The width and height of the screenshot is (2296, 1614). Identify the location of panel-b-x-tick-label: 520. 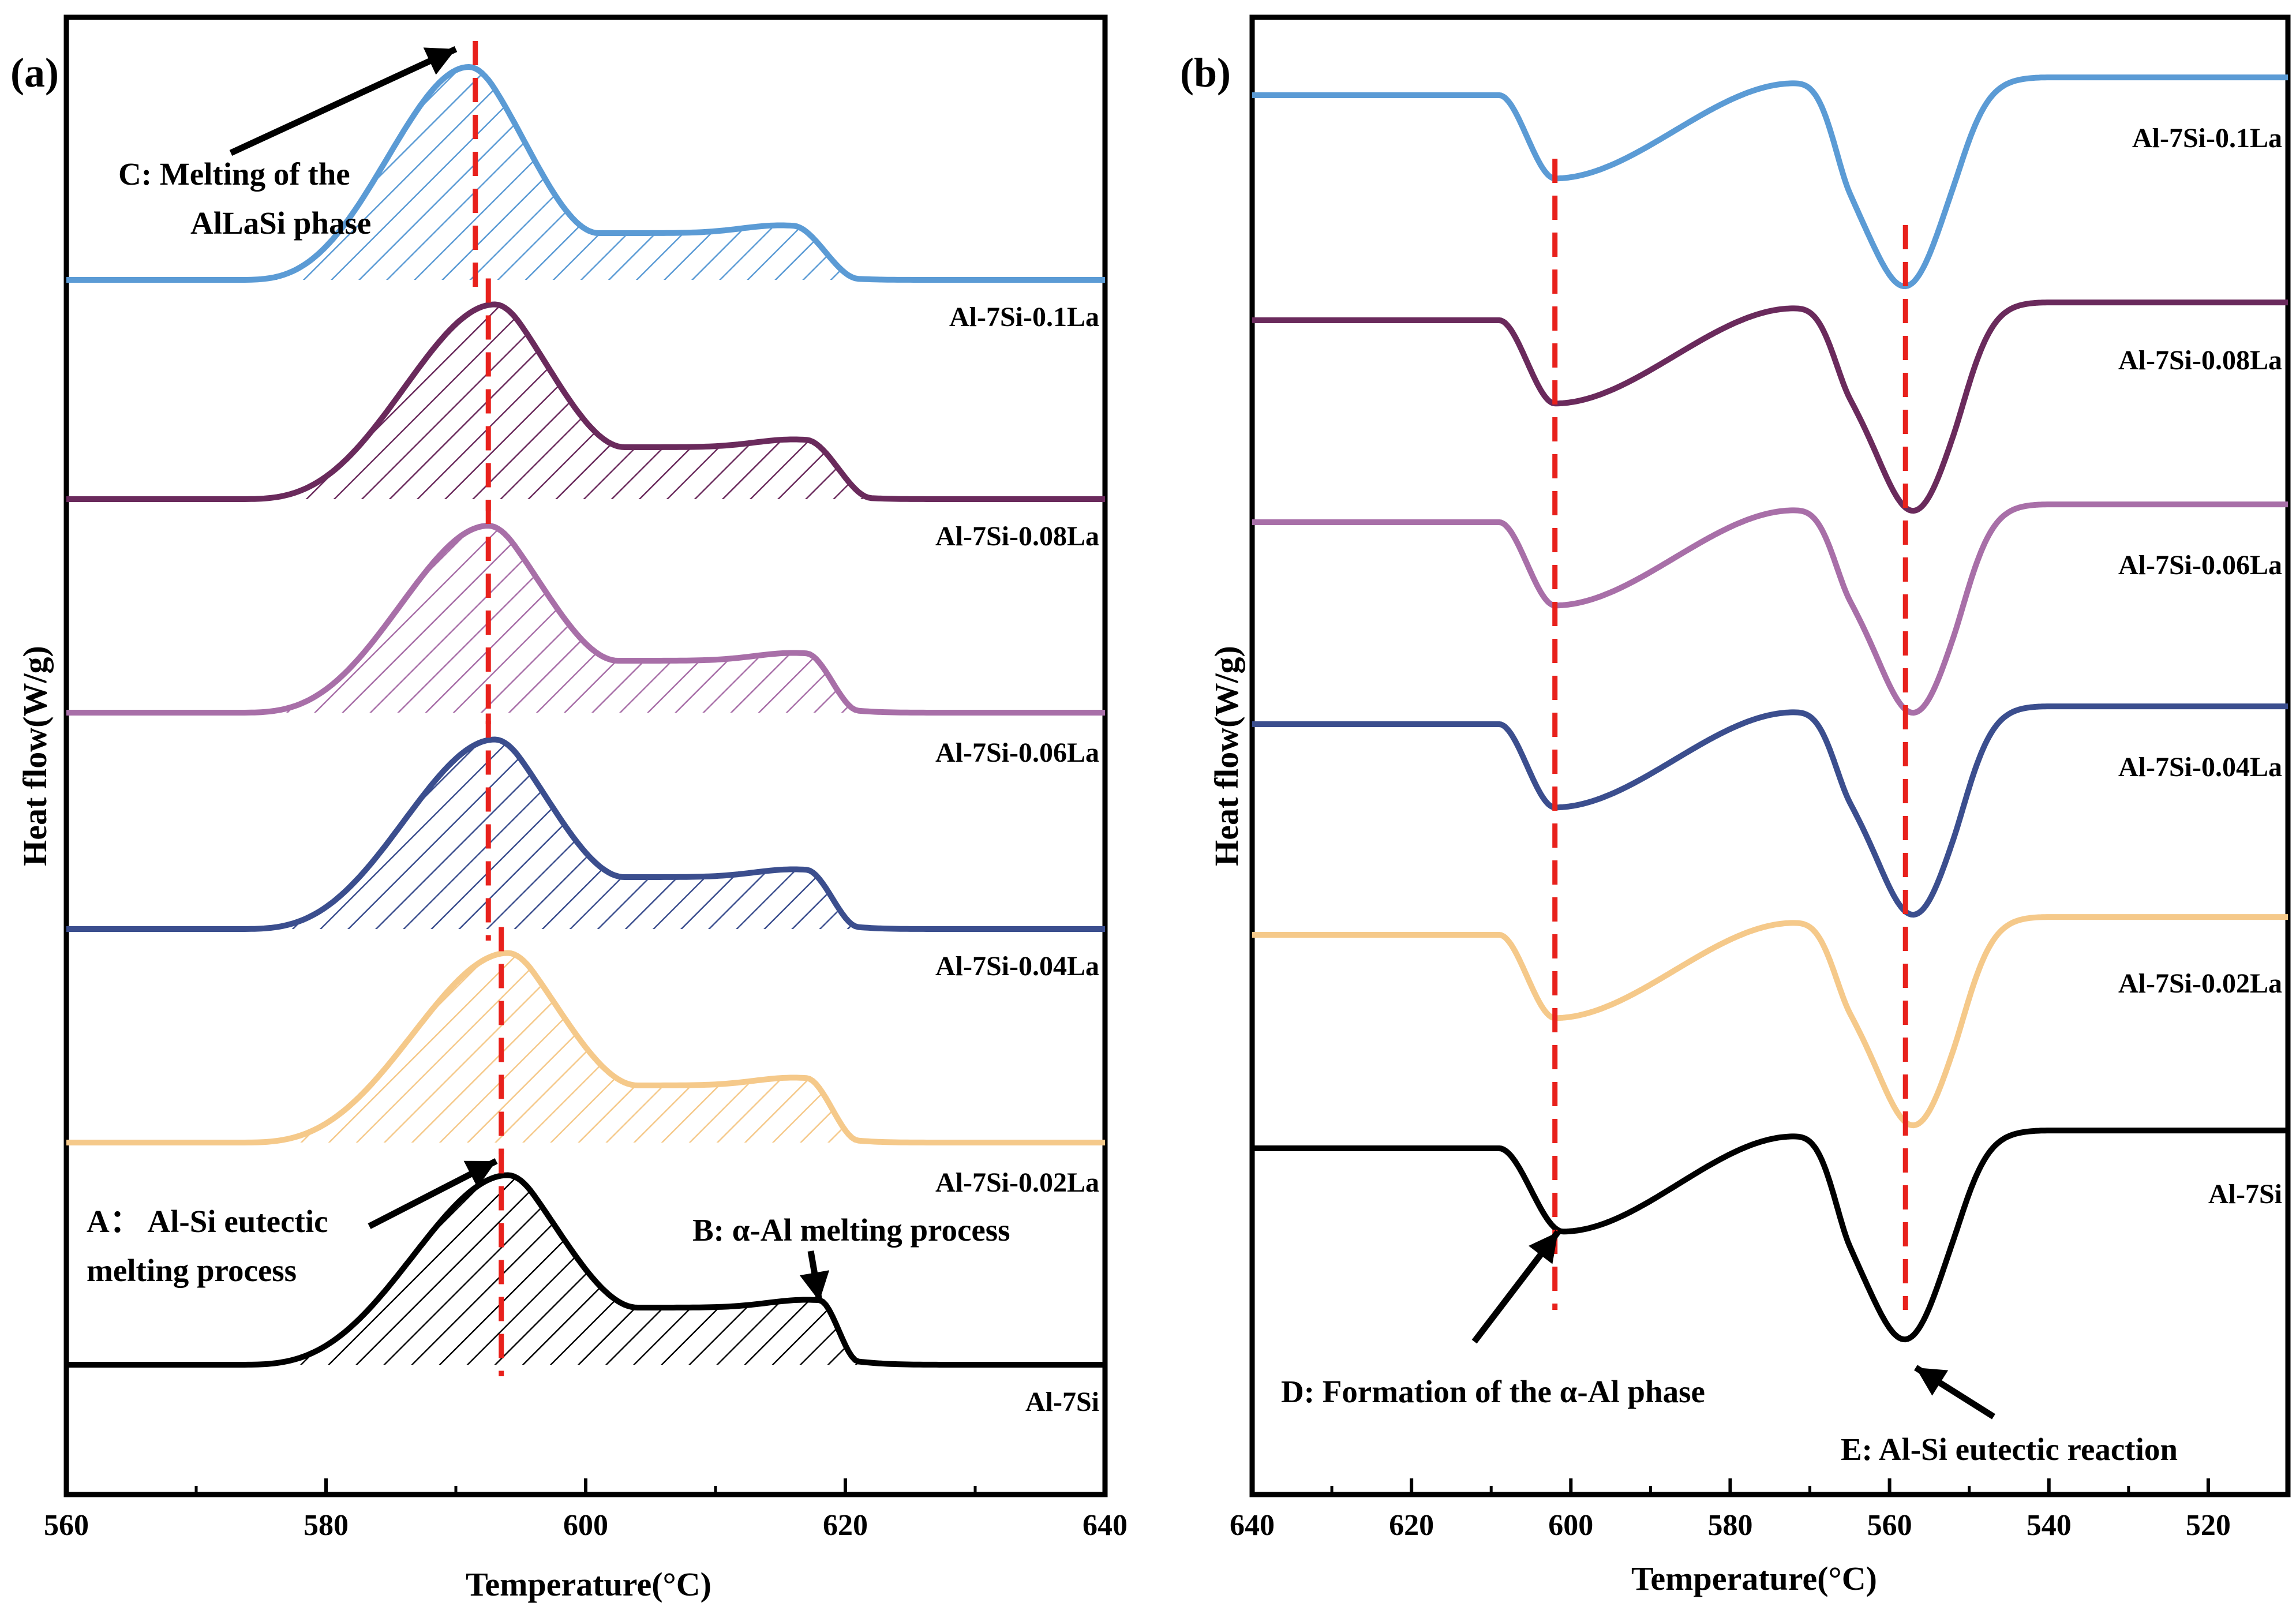
(2208, 1525).